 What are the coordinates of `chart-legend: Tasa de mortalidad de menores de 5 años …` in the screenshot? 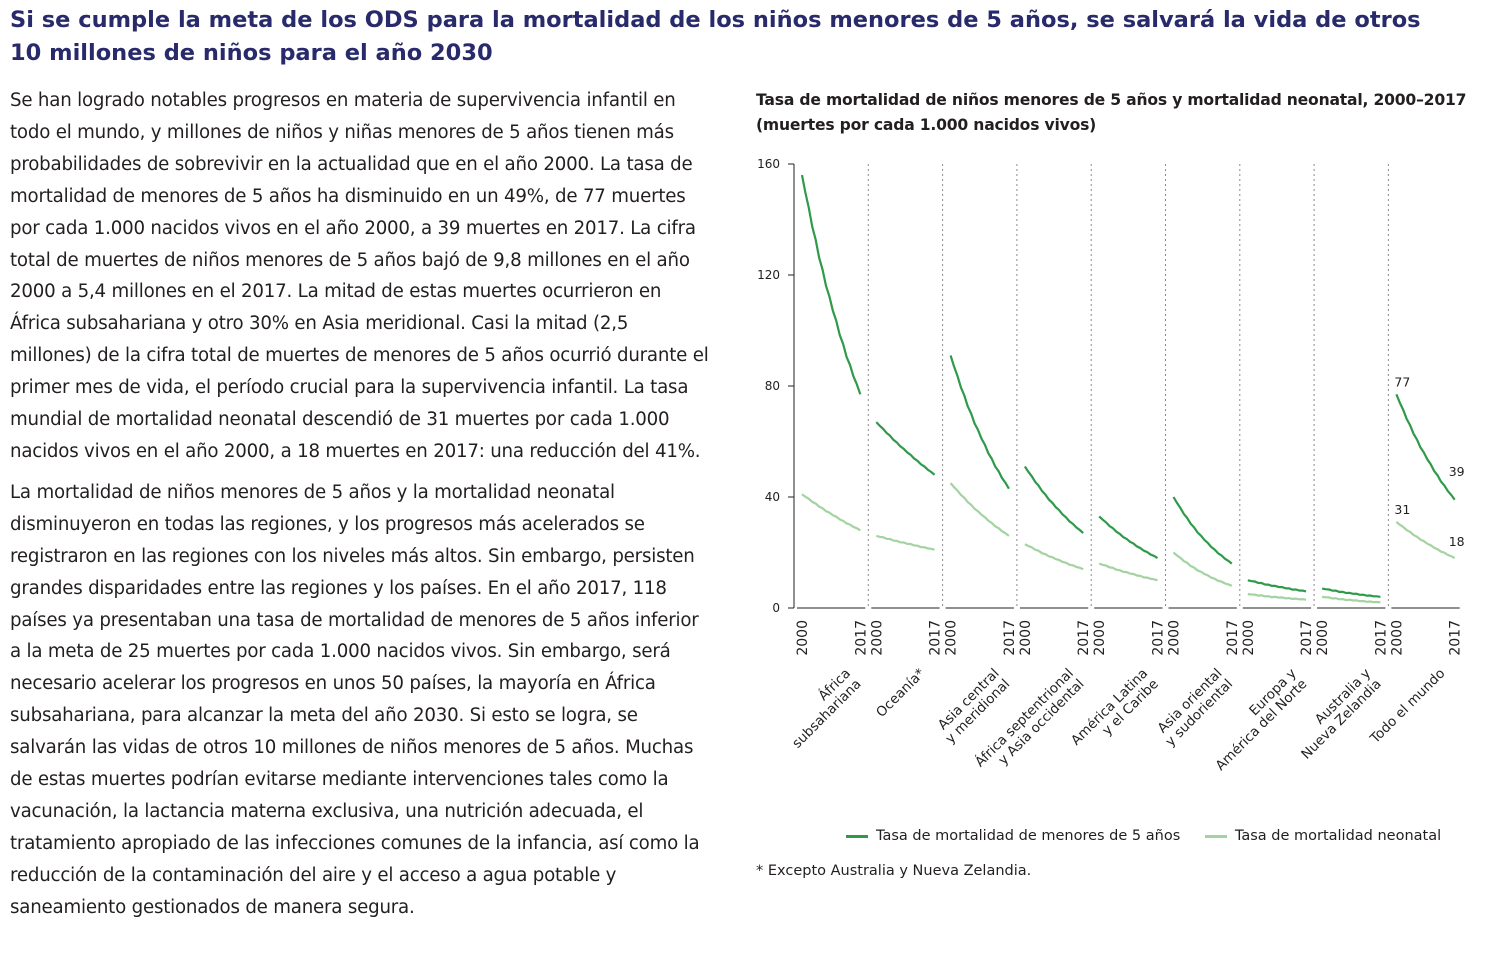 It's located at (1156, 836).